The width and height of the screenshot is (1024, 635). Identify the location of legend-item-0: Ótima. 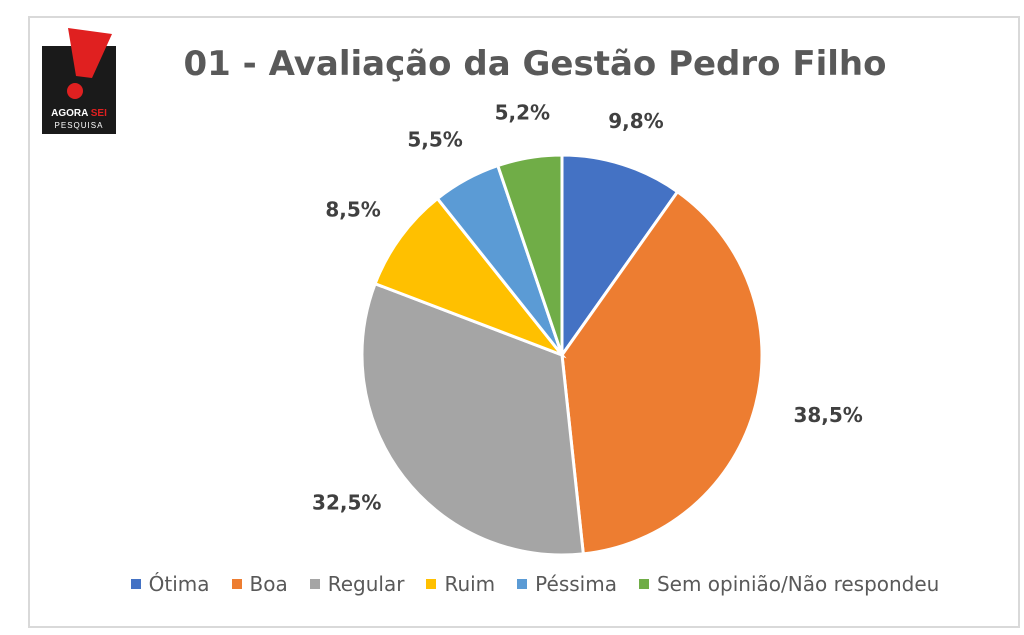
(170, 584).